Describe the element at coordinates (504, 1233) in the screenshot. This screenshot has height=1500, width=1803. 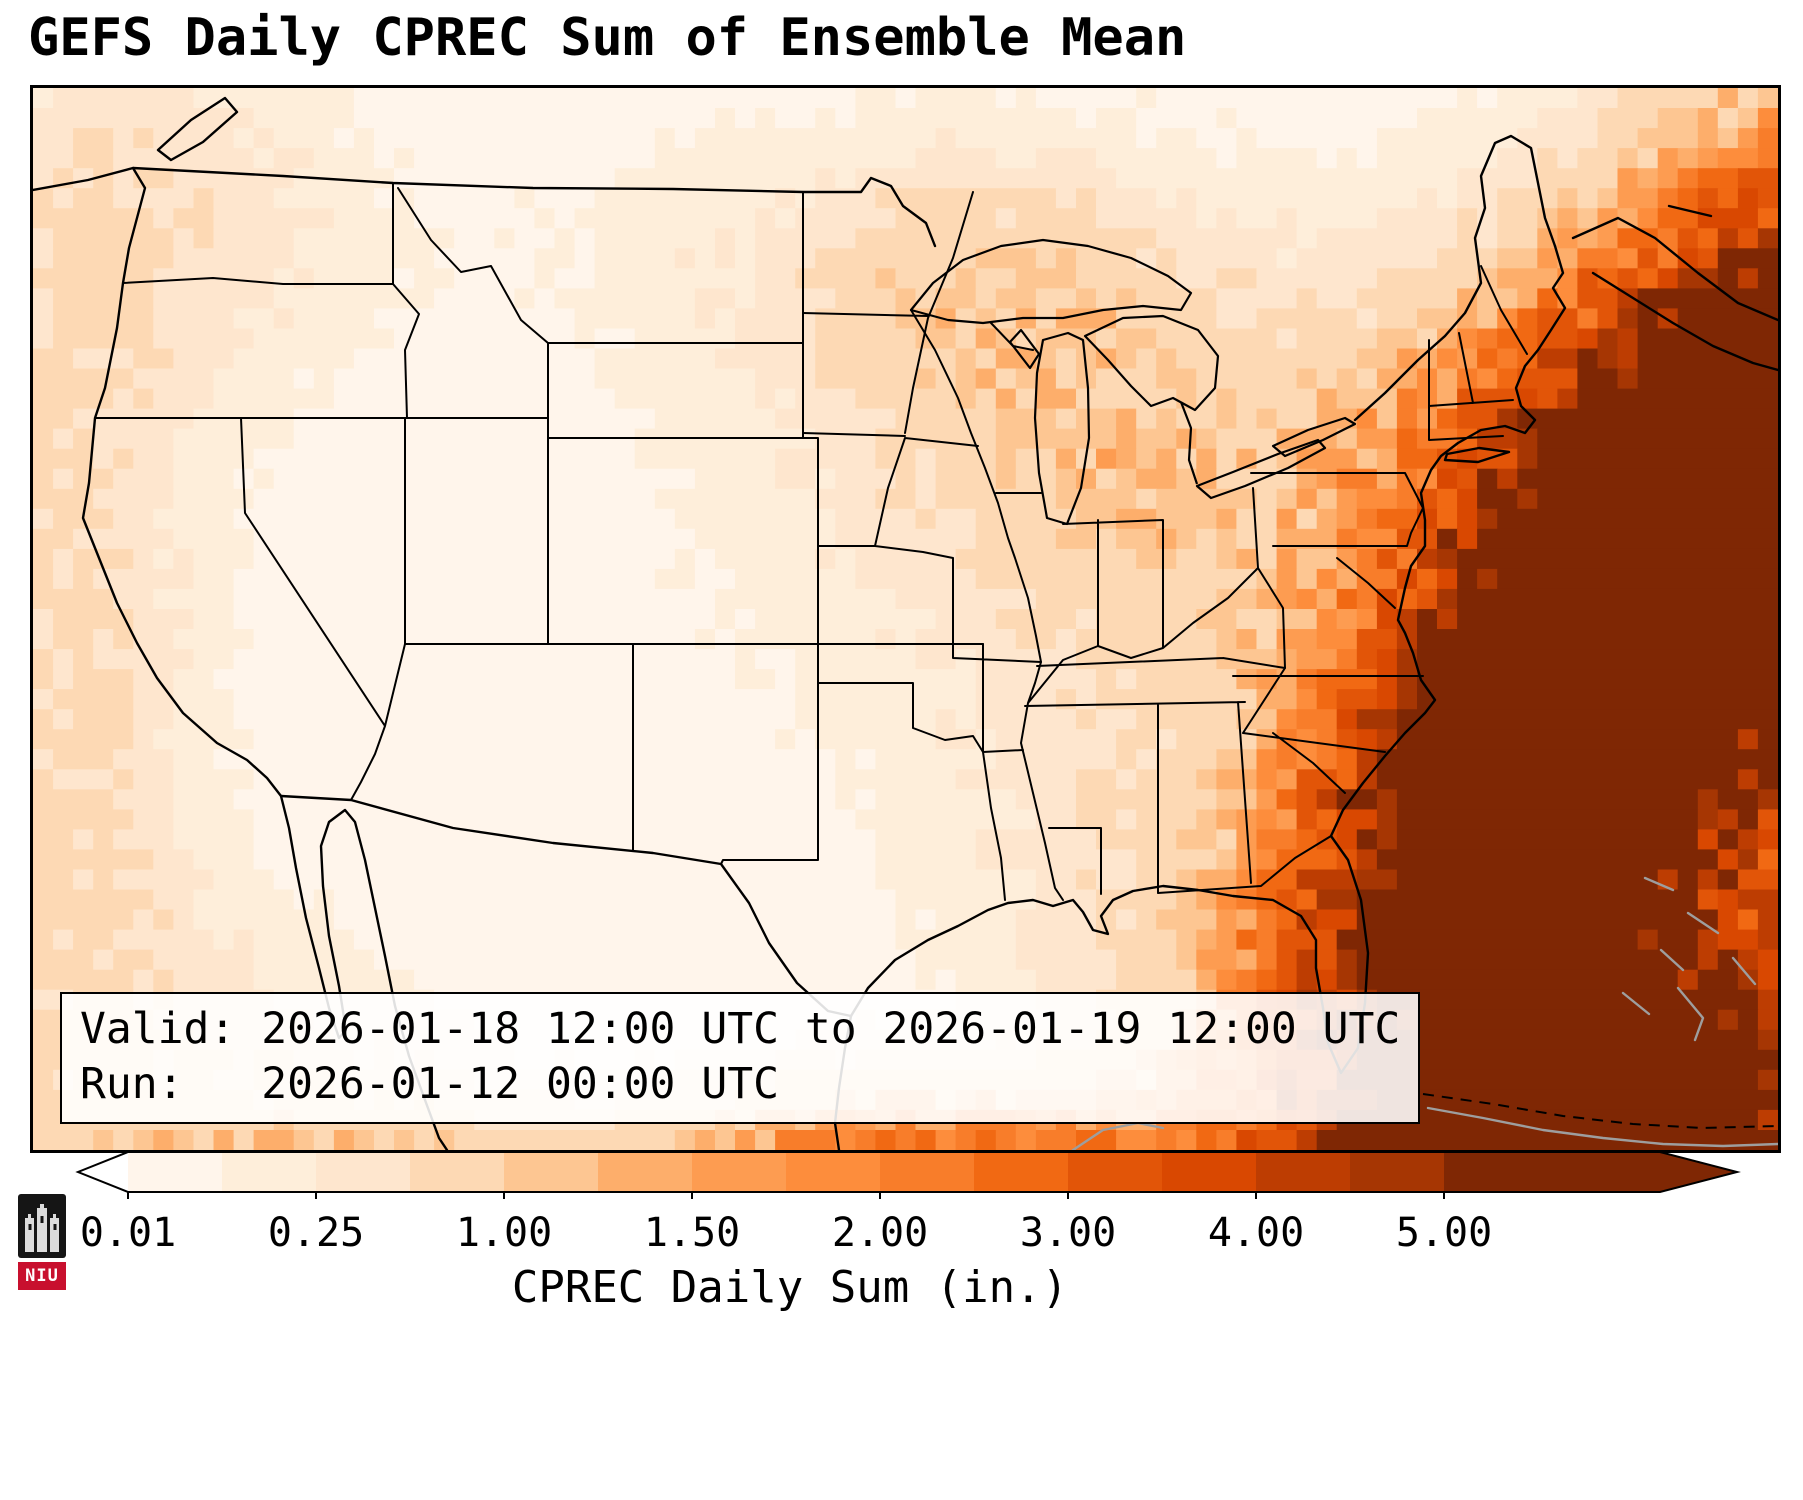
I see `colorbar-tick-label: 1.00` at that location.